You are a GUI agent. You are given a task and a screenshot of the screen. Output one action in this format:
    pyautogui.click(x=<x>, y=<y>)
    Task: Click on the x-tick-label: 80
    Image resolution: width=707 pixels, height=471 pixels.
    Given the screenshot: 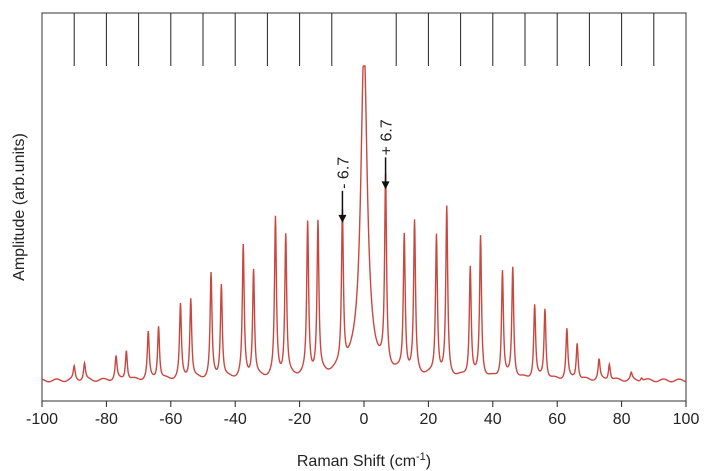 What is the action you would take?
    pyautogui.click(x=622, y=419)
    